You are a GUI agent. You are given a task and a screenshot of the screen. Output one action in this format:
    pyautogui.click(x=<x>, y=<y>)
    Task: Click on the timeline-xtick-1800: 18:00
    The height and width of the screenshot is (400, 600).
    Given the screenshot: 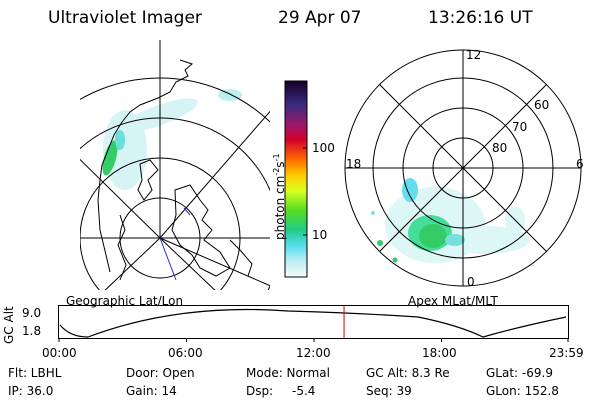 What is the action you would take?
    pyautogui.click(x=439, y=353)
    